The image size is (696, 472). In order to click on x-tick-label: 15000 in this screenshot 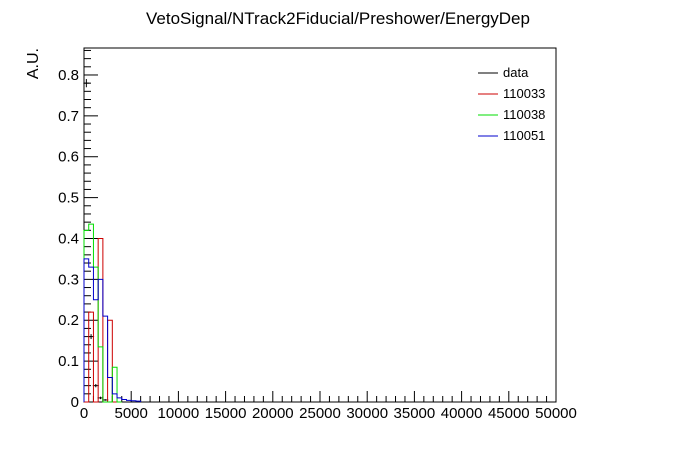, I will do `click(226, 413)`.